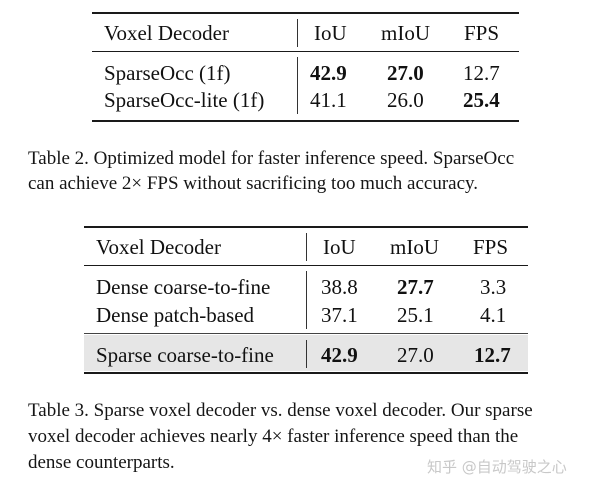  Describe the element at coordinates (305, 121) in the screenshot. I see `table2-bottom-rule` at that location.